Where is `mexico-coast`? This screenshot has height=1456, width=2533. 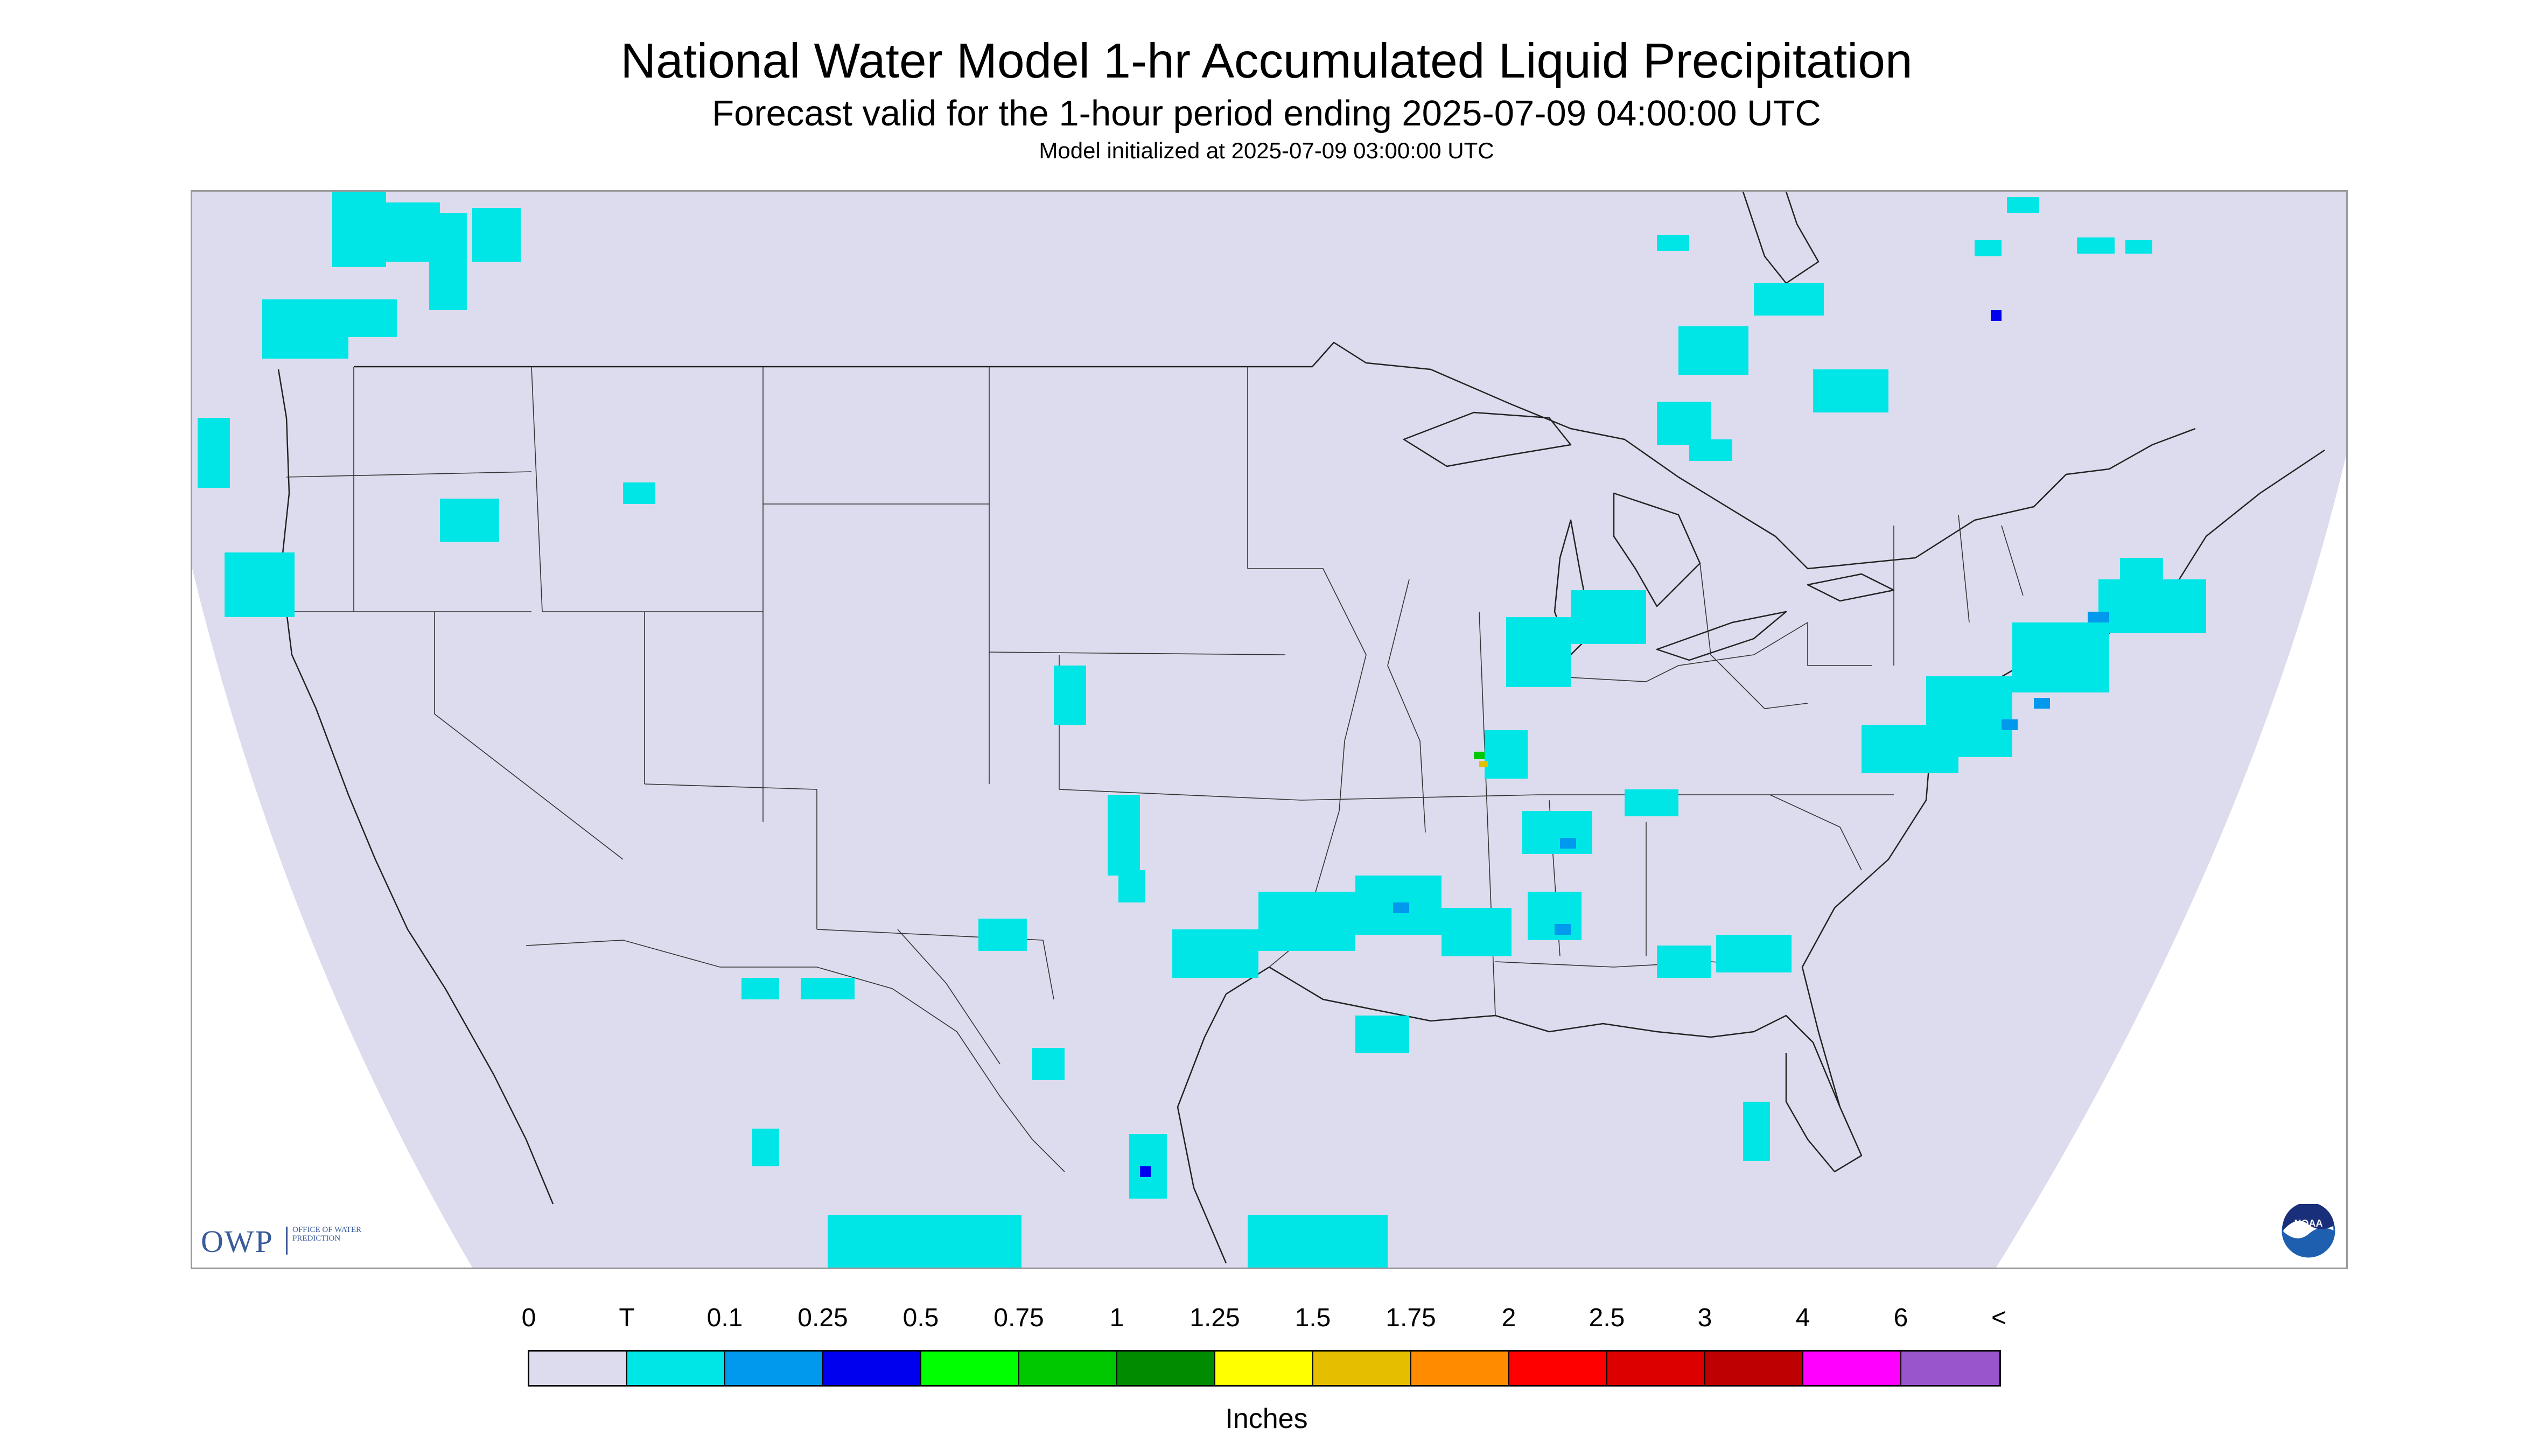
mexico-coast is located at coordinates (1202, 1128).